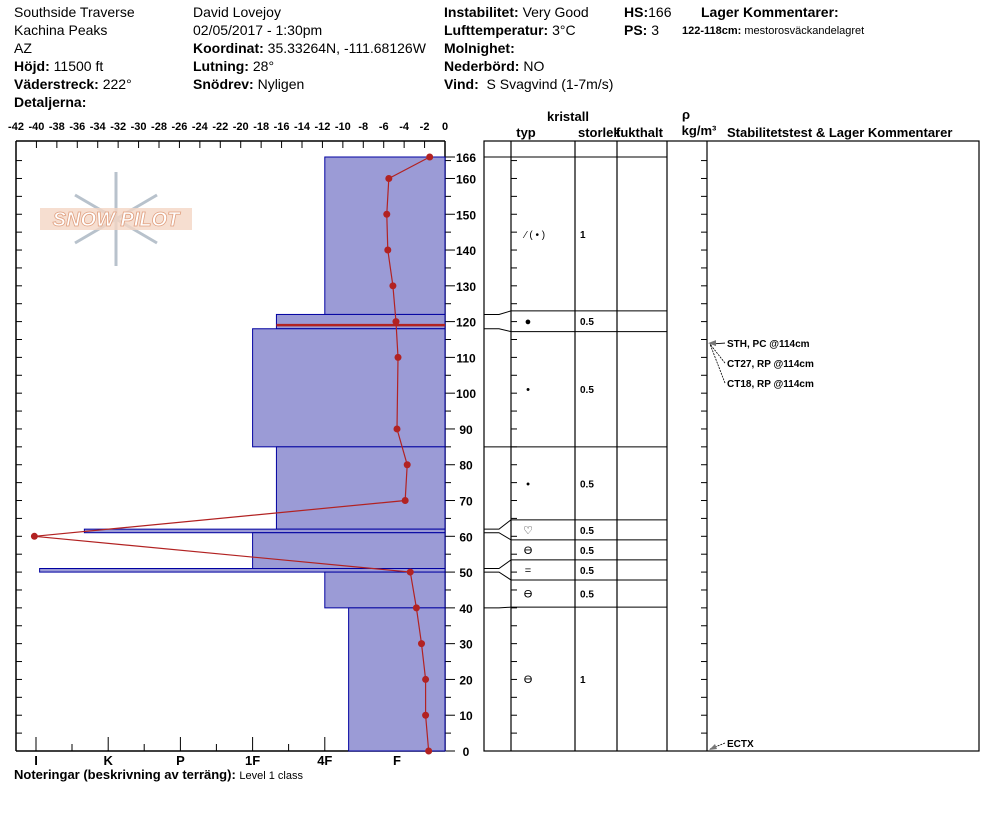  Describe the element at coordinates (466, 680) in the screenshot. I see `height-tick-label: 20` at that location.